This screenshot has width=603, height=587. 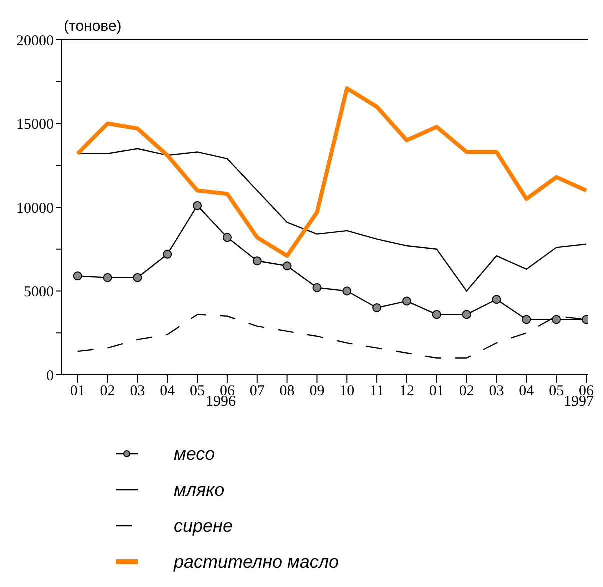 What do you see at coordinates (199, 490) in the screenshot?
I see `legend-label: мляко` at bounding box center [199, 490].